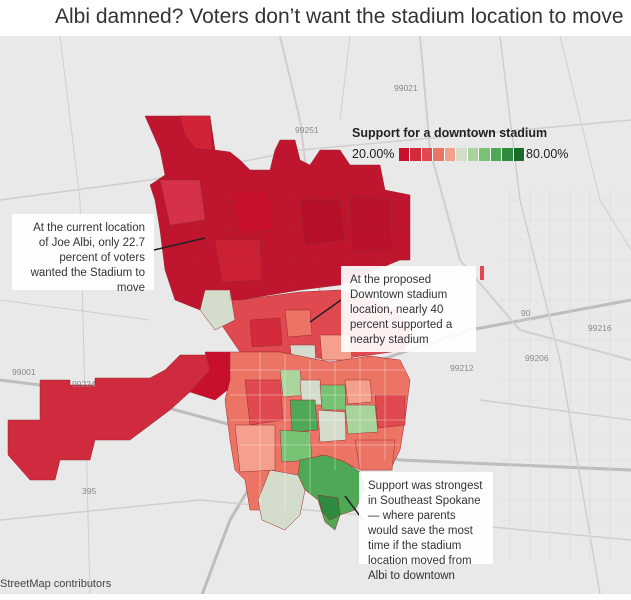  I want to click on legend-max-label: 80.00%, so click(547, 154).